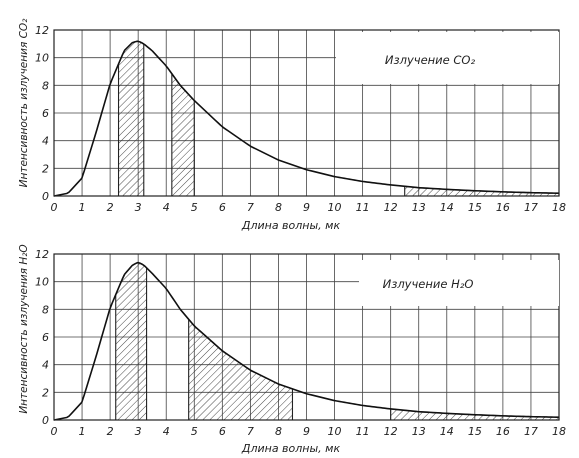  I want to click on x-axis-label-h2o: Длина волны, мк, so click(291, 448).